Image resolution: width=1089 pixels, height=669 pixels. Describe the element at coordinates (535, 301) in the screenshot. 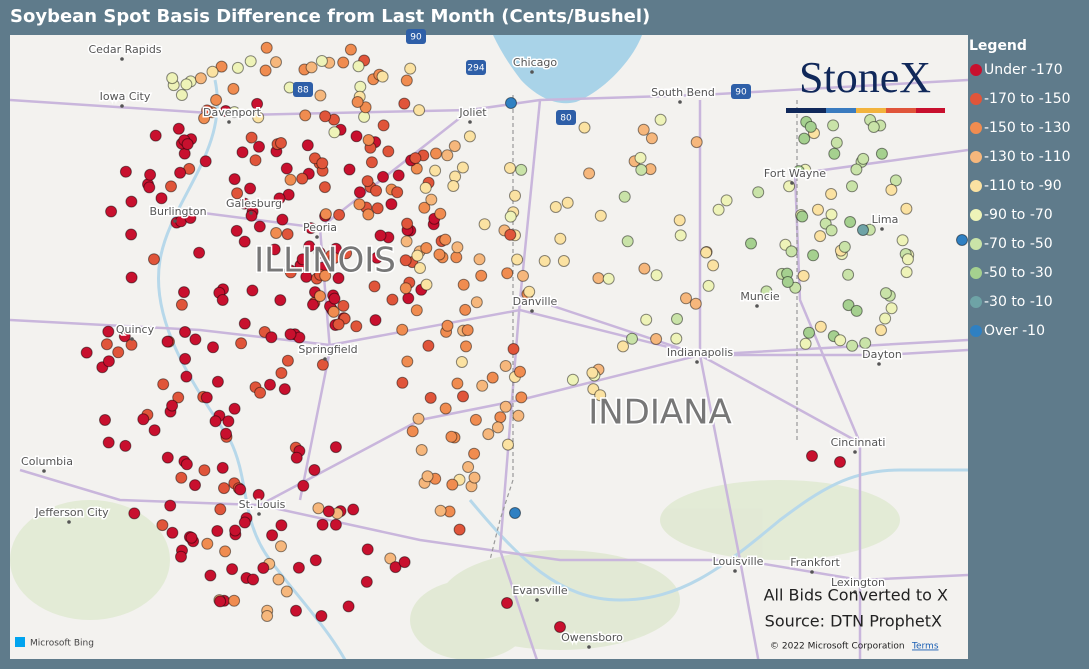

I see `city-label: Danville` at that location.